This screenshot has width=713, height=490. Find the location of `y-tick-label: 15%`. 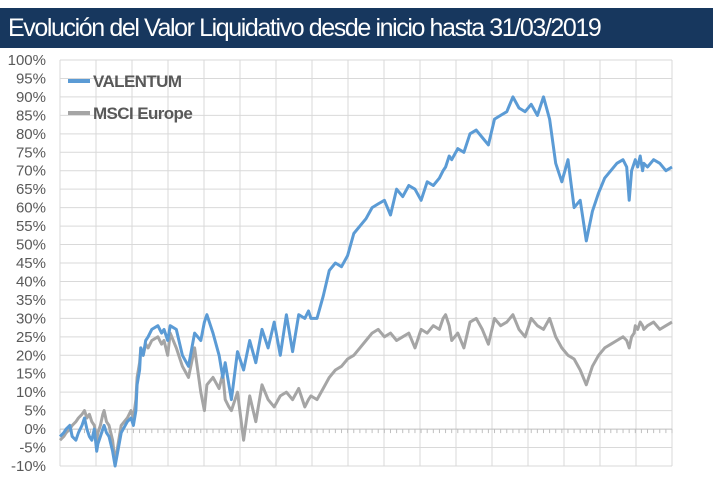

y-tick-label: 15% is located at coordinates (31, 374).